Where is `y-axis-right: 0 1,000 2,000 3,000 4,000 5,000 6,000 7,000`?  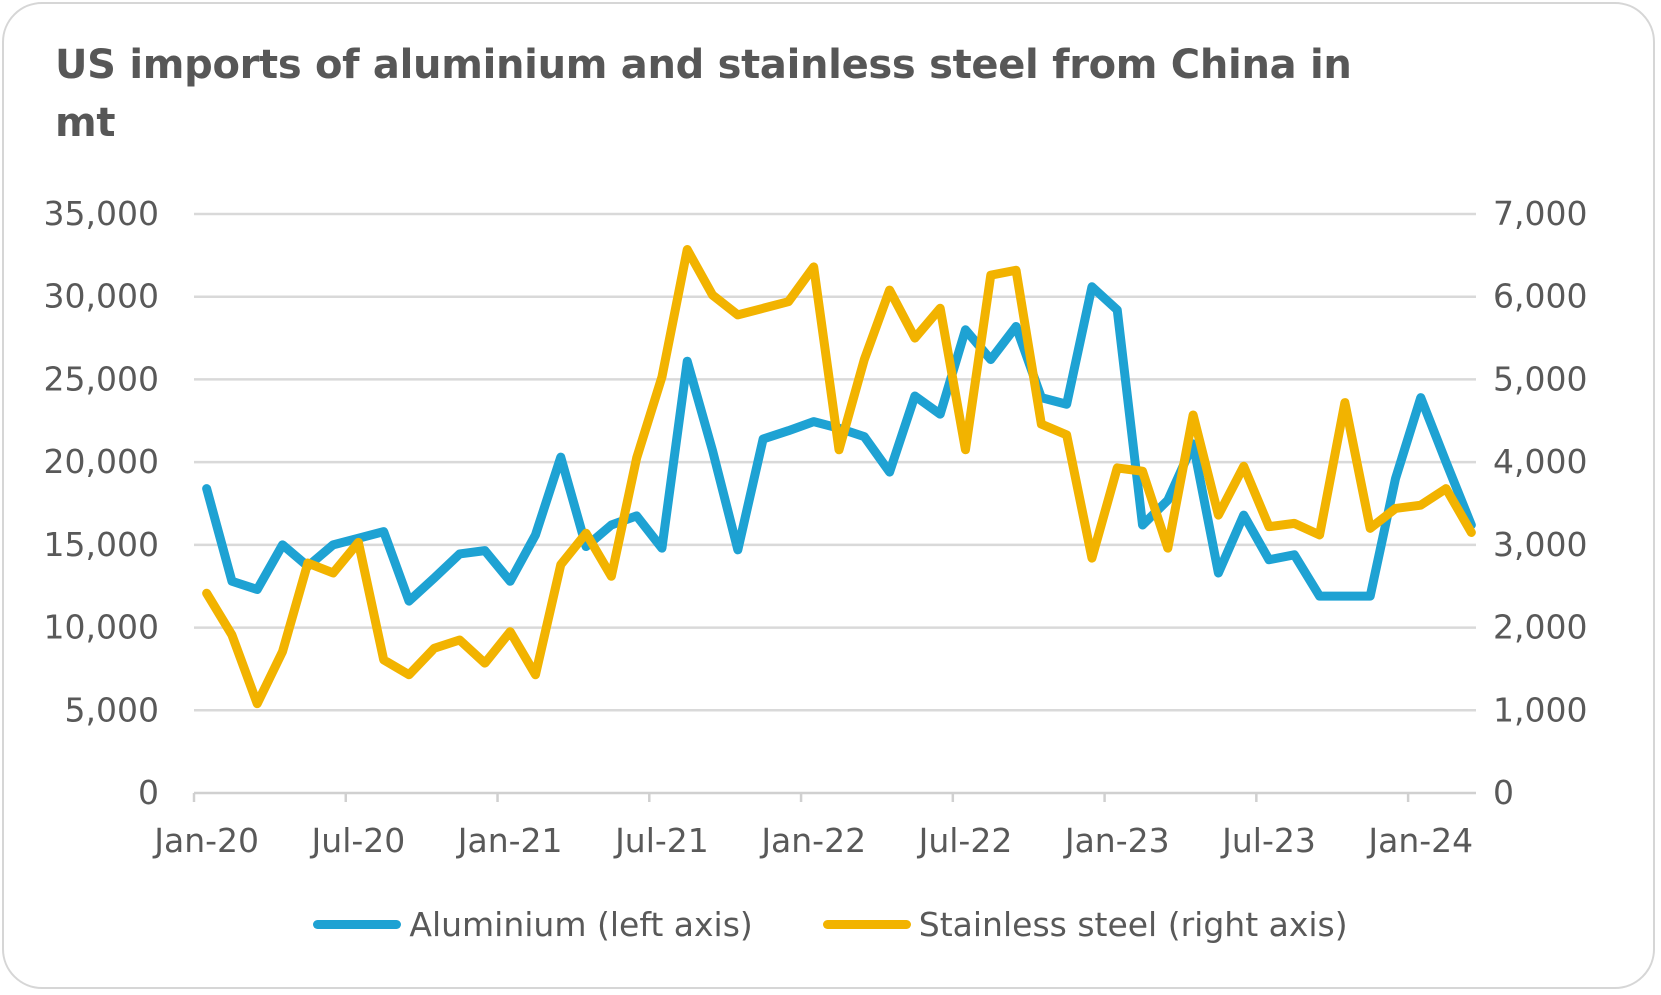
y-axis-right: 0 1,000 2,000 3,000 4,000 5,000 6,000 7,000 is located at coordinates (1540, 503).